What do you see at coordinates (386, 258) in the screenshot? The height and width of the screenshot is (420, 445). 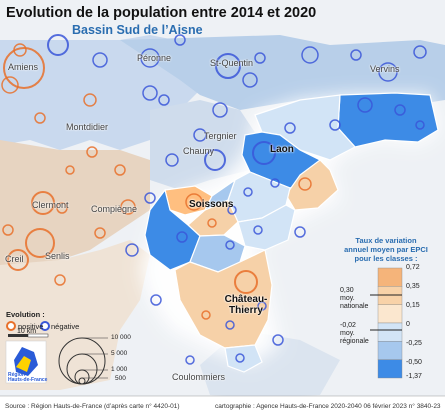 I see `legend-title-line3: pour les classes :` at bounding box center [386, 258].